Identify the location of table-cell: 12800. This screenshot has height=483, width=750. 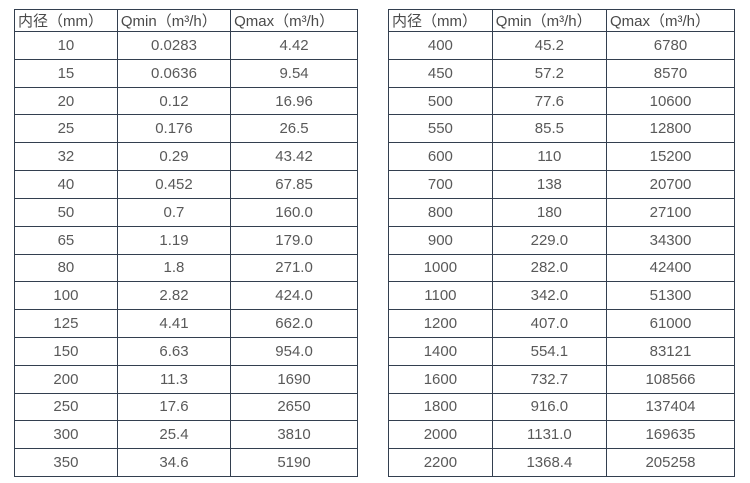
(670, 129).